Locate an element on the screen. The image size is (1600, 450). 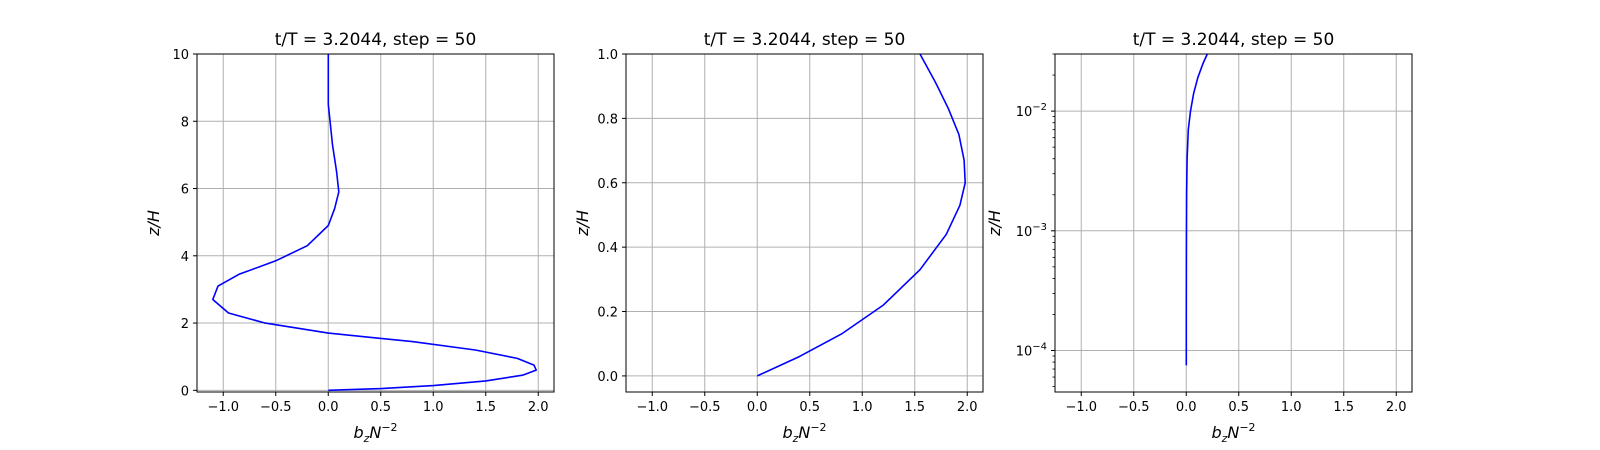
y-tick-label: 0.8 is located at coordinates (607, 119).